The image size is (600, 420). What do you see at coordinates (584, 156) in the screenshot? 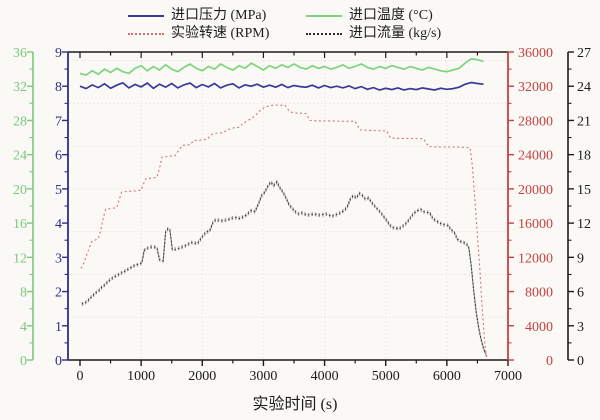
I see `svg-text: 18` at bounding box center [584, 156].